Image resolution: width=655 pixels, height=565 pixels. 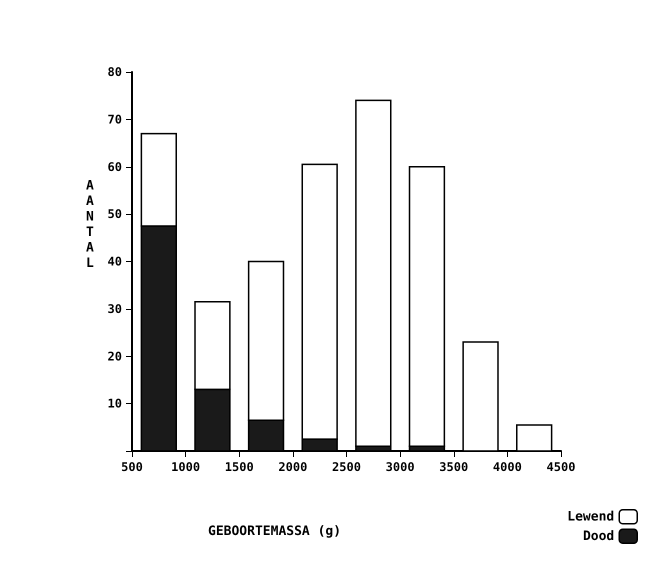 What do you see at coordinates (115, 403) in the screenshot?
I see `y-tick-label: 10` at bounding box center [115, 403].